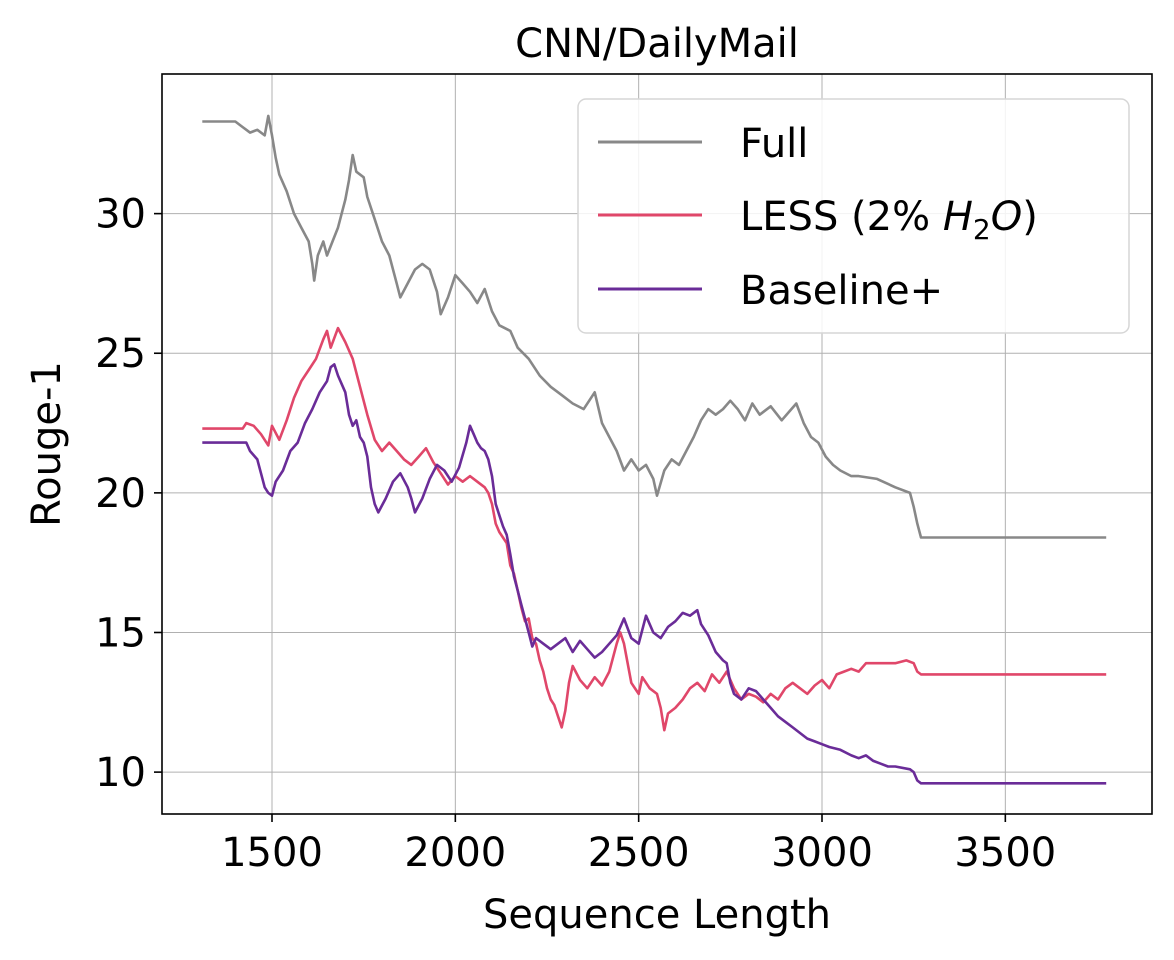 This screenshot has width=1174, height=960. What do you see at coordinates (1006, 217) in the screenshot?
I see `legend-less-o: O` at bounding box center [1006, 217].